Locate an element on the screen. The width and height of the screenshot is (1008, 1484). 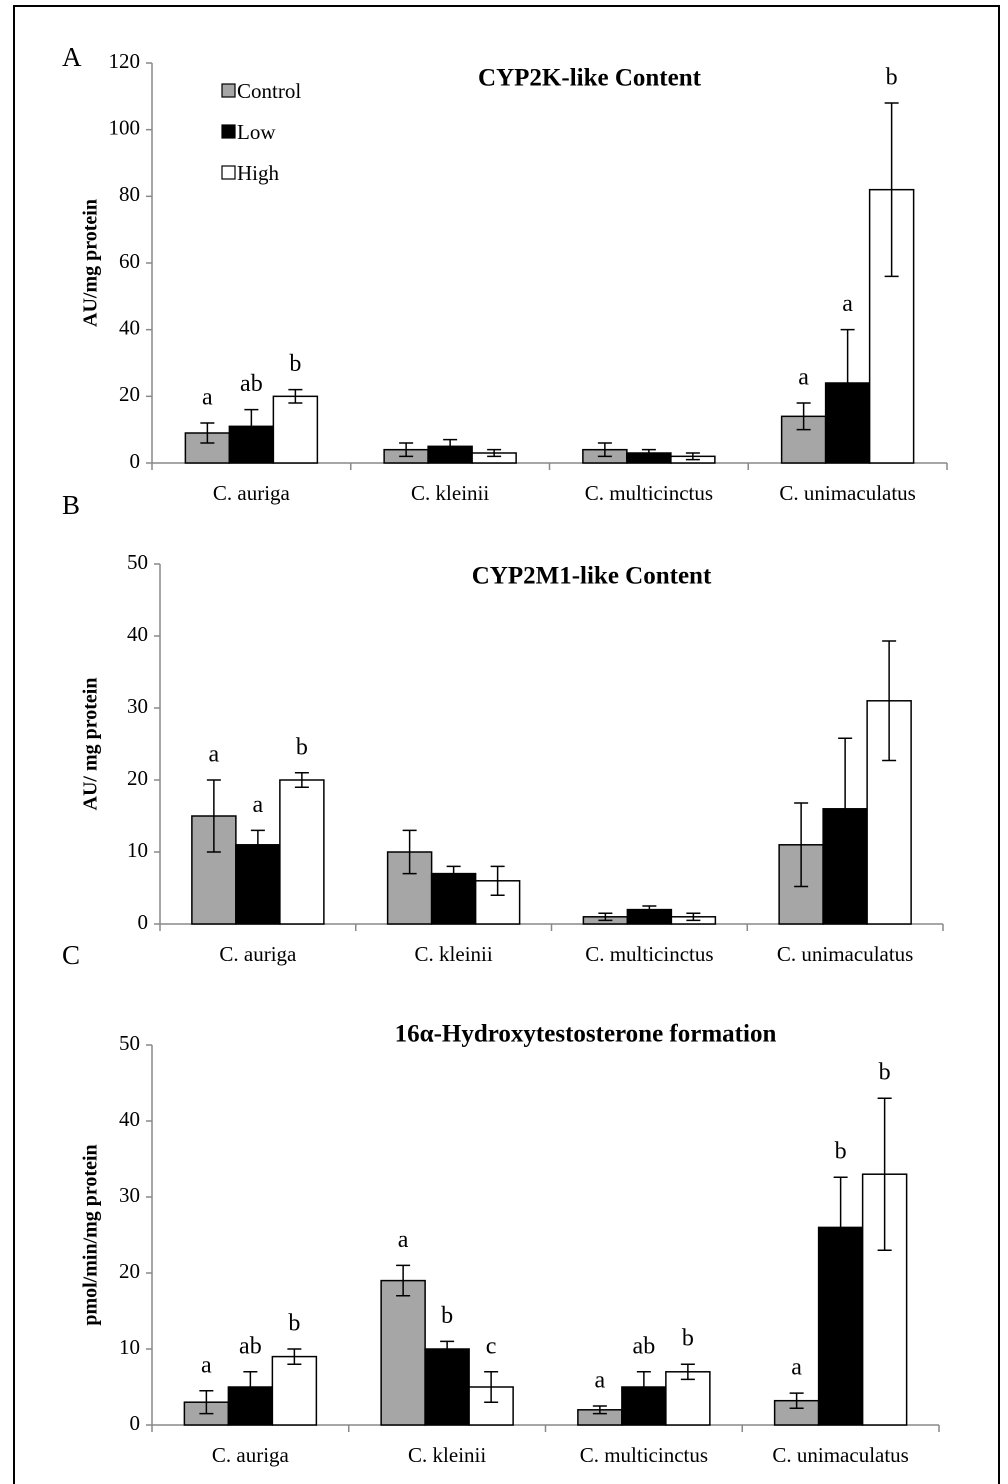
legend-label: Low is located at coordinates (256, 132).